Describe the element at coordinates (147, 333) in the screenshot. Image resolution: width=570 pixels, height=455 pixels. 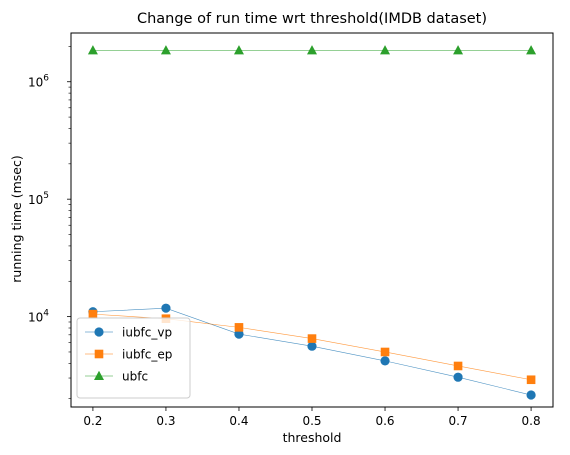
I see `legend-label-iubfc_vp: iubfc_vp` at that location.